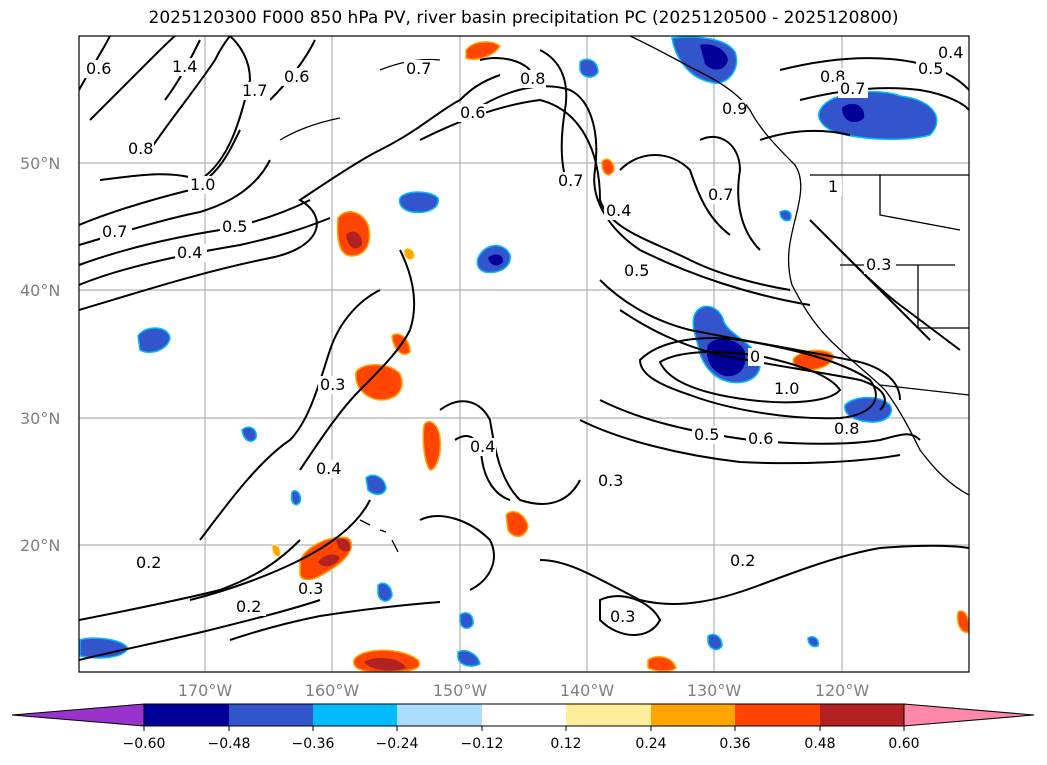 The height and width of the screenshot is (765, 1047). I want to click on lon-label-130w: 130°W, so click(714, 690).